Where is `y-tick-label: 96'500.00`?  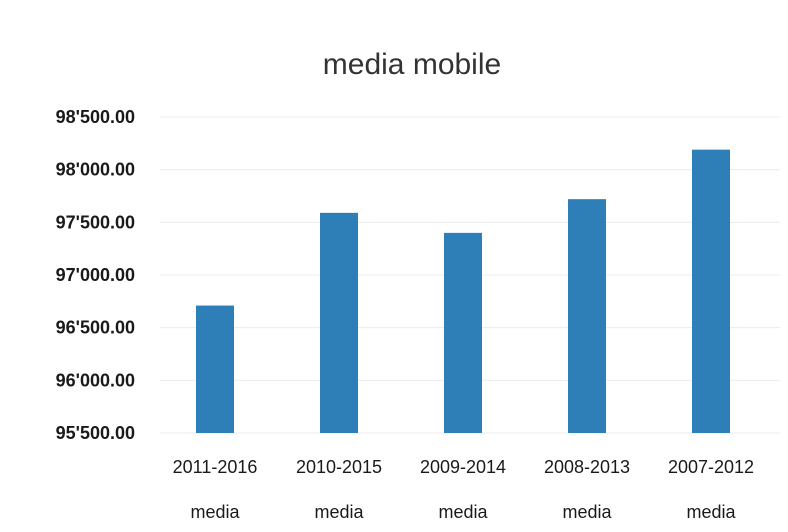
y-tick-label: 96'500.00 is located at coordinates (95, 328).